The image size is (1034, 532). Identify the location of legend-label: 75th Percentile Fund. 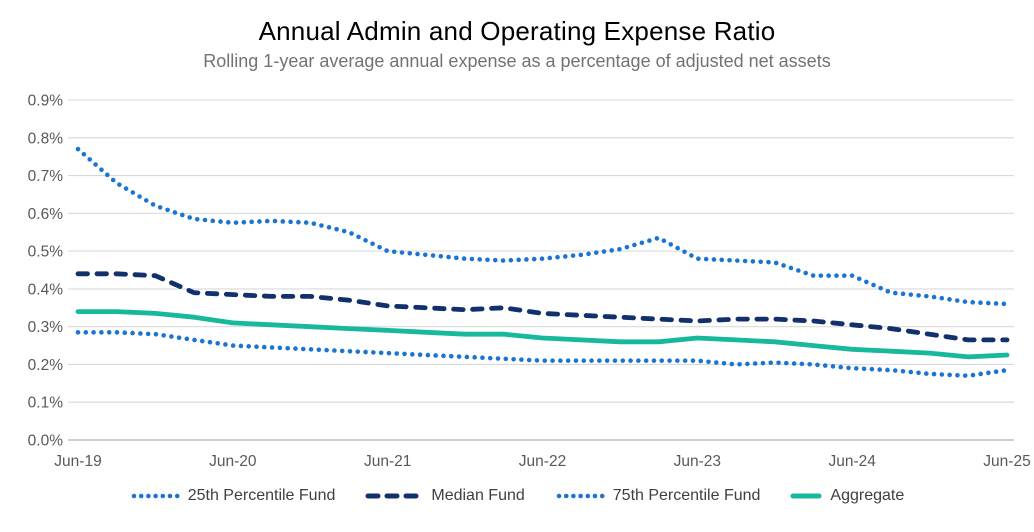
(686, 495).